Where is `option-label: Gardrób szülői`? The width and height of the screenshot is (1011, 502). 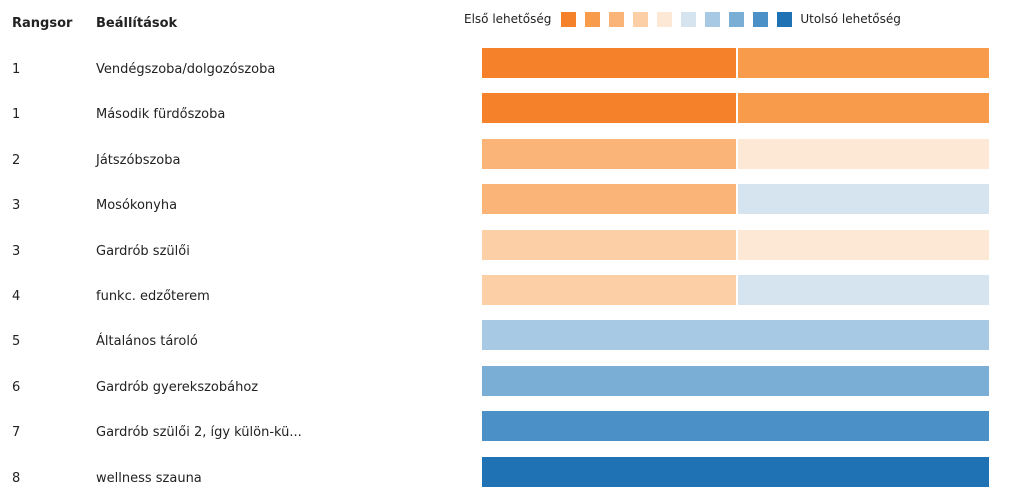 option-label: Gardrób szülői is located at coordinates (143, 251).